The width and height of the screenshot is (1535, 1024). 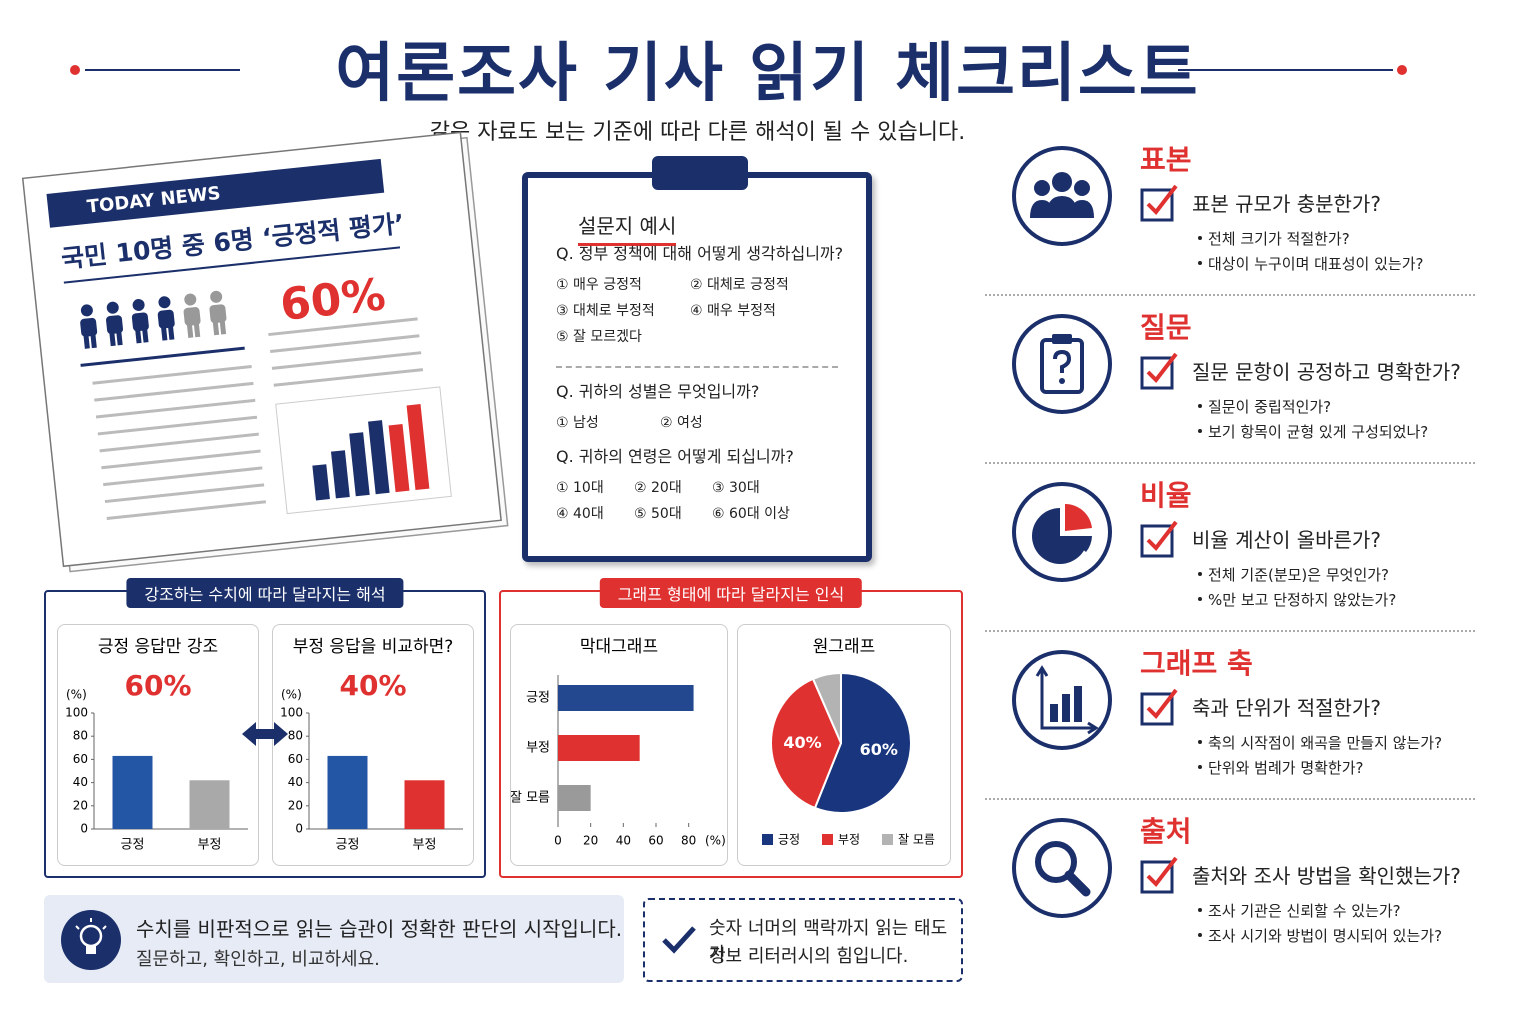 What do you see at coordinates (658, 391) in the screenshot?
I see `question: Q. 귀하의 성별은 무엇입니까?` at bounding box center [658, 391].